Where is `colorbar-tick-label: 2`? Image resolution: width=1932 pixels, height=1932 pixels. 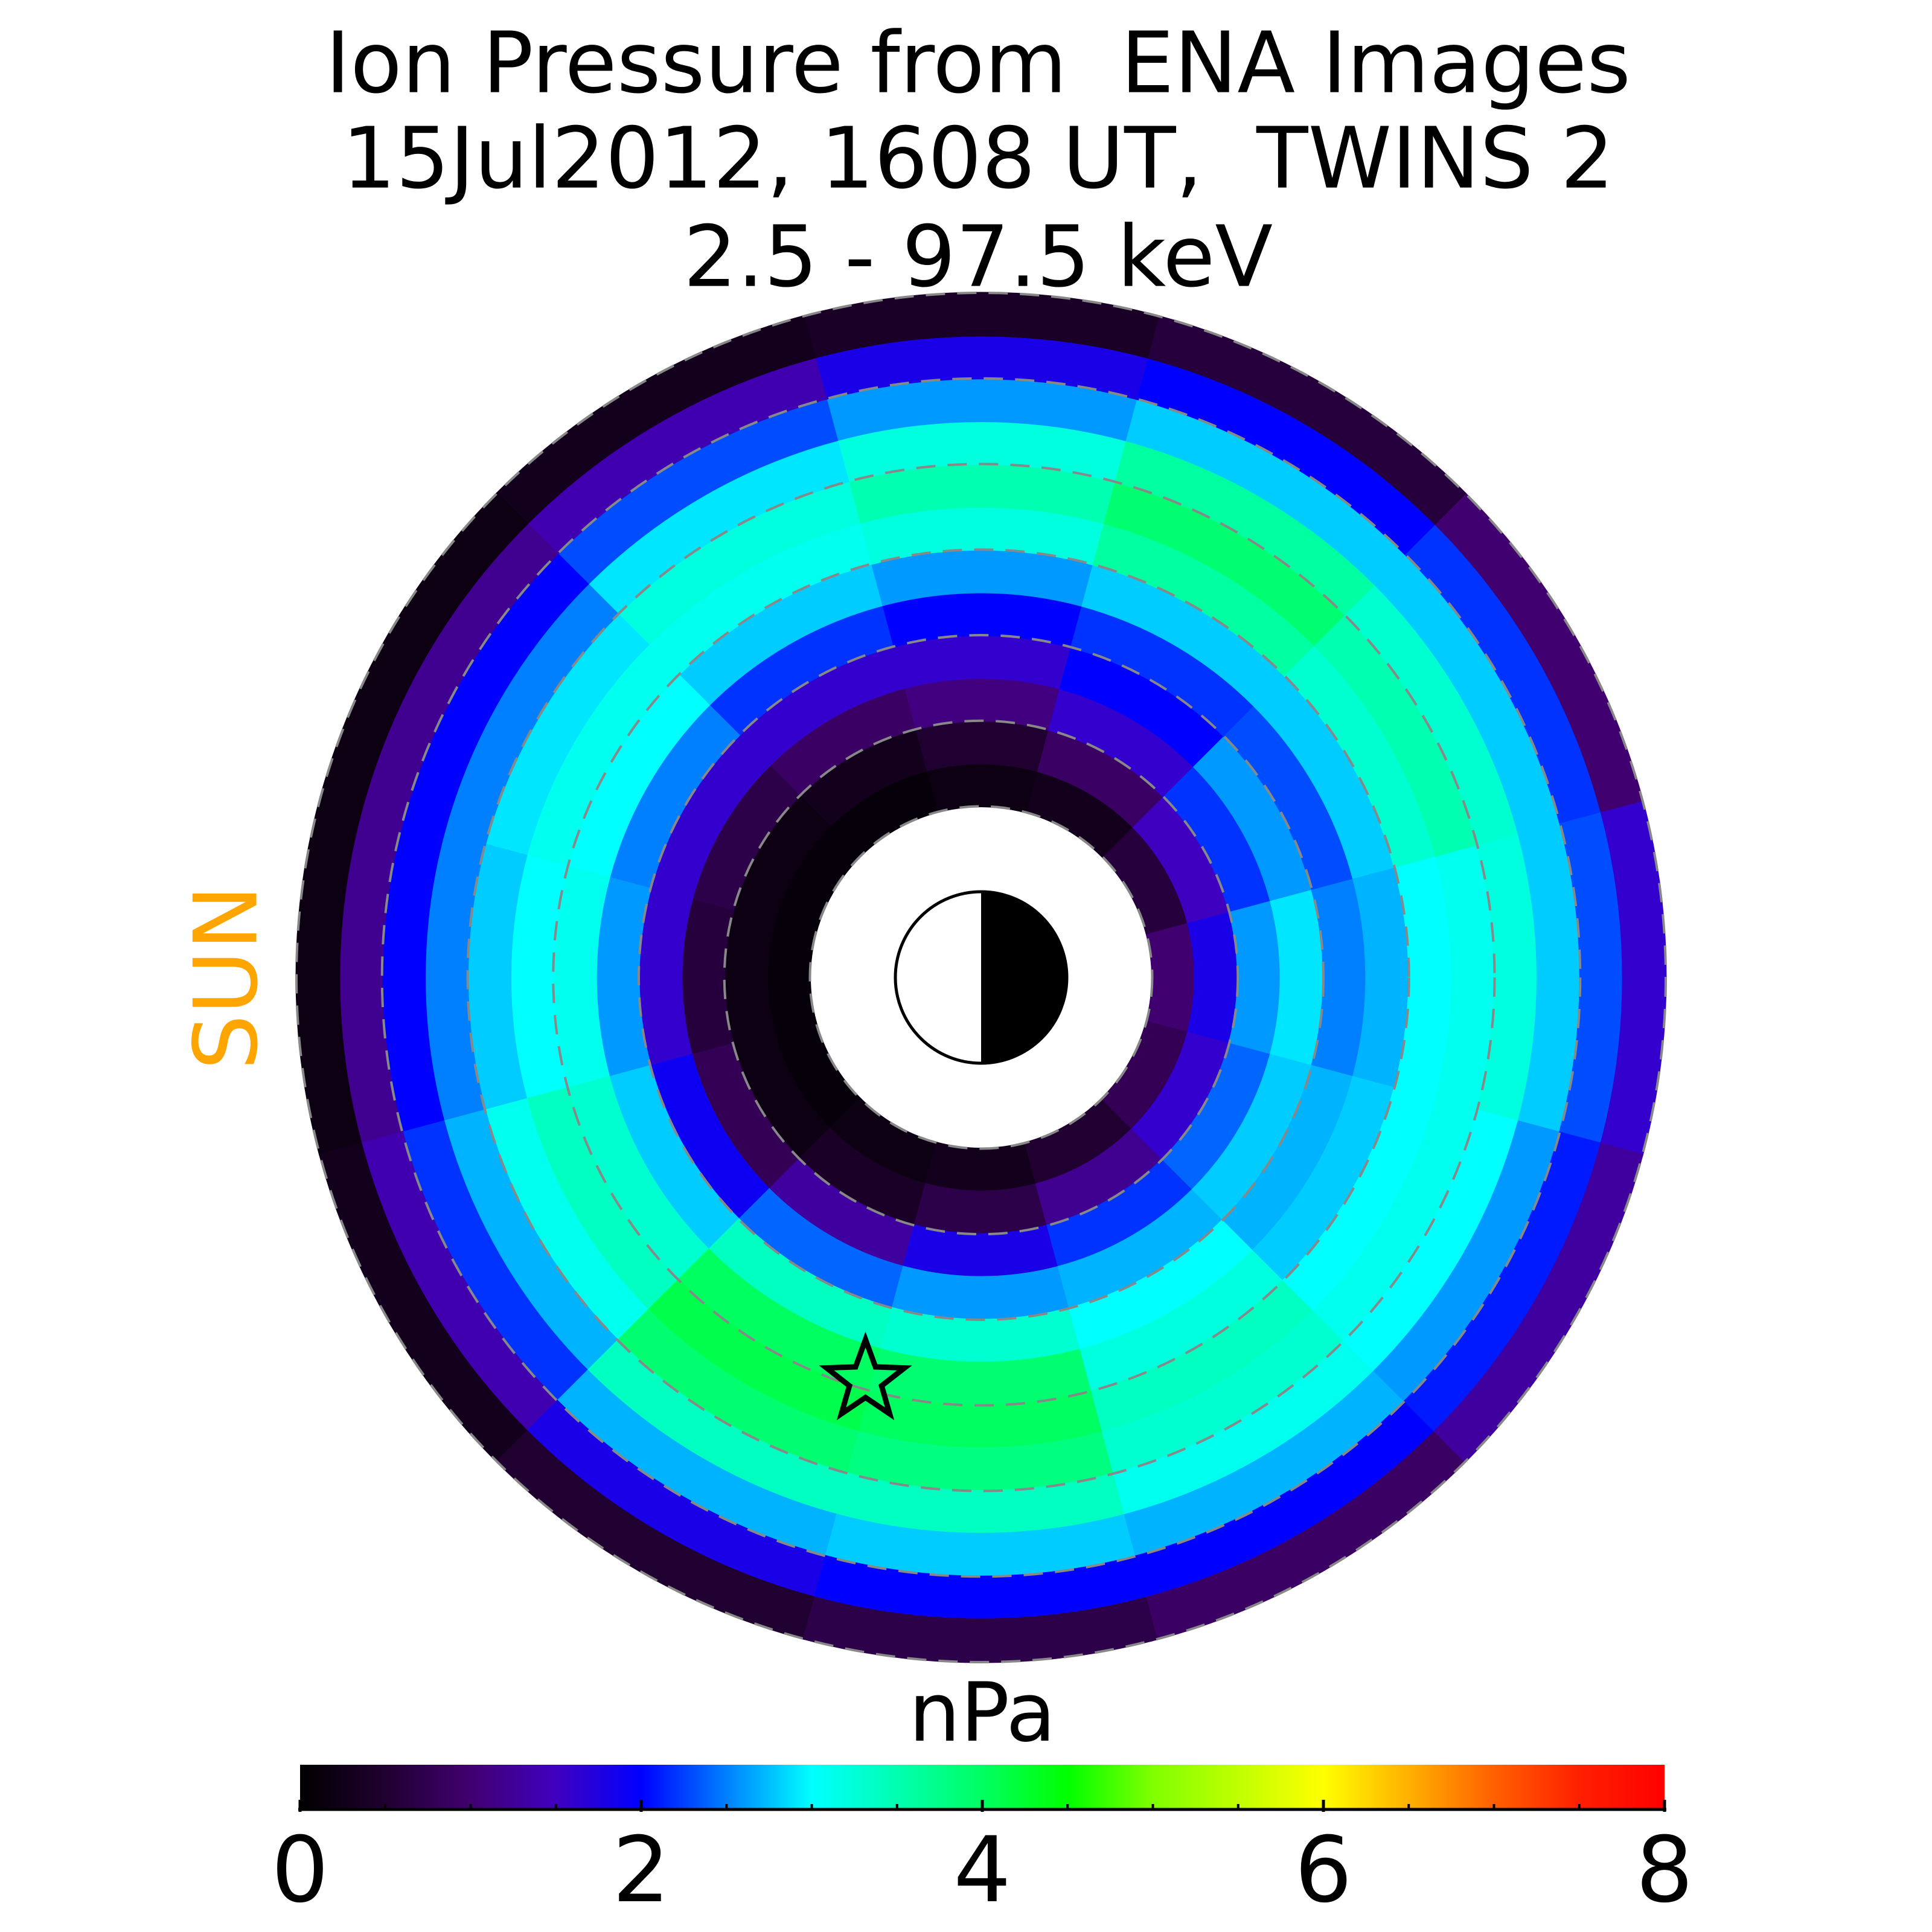 colorbar-tick-label: 2 is located at coordinates (641, 1870).